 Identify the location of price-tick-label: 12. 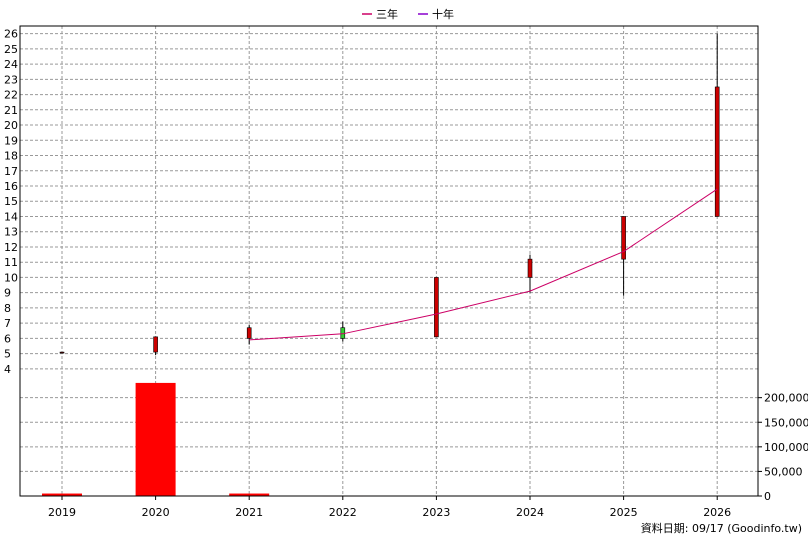
(11, 247).